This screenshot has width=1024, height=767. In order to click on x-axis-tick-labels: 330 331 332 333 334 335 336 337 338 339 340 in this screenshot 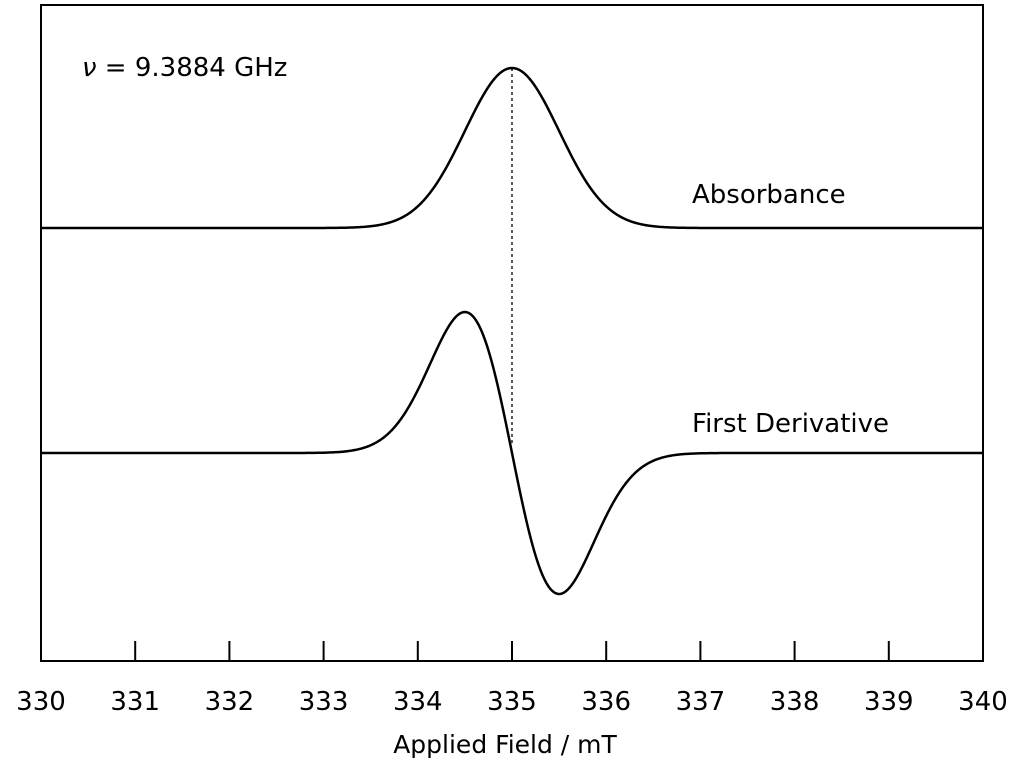, I will do `click(512, 702)`.